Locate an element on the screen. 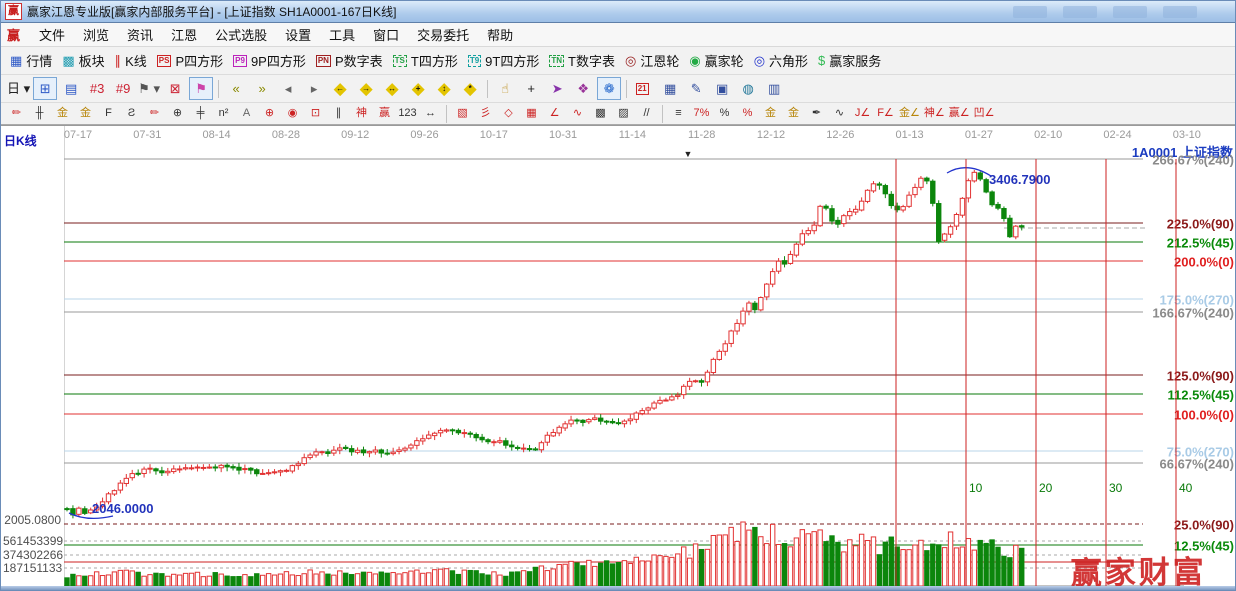 This screenshot has height=591, width=1236. black-grid2-icon: ▨ is located at coordinates (623, 113).